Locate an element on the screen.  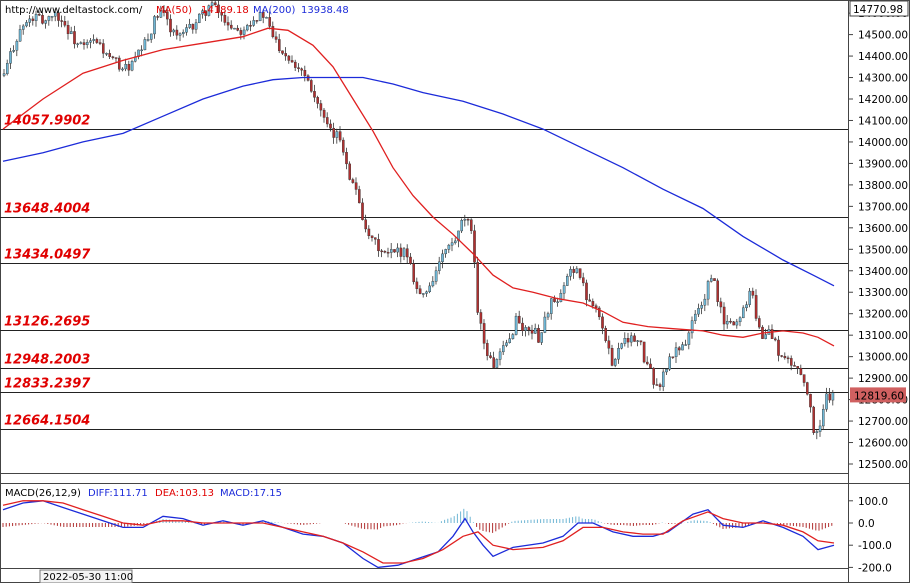
price-tick-label: 13800.00 is located at coordinates (883, 186).